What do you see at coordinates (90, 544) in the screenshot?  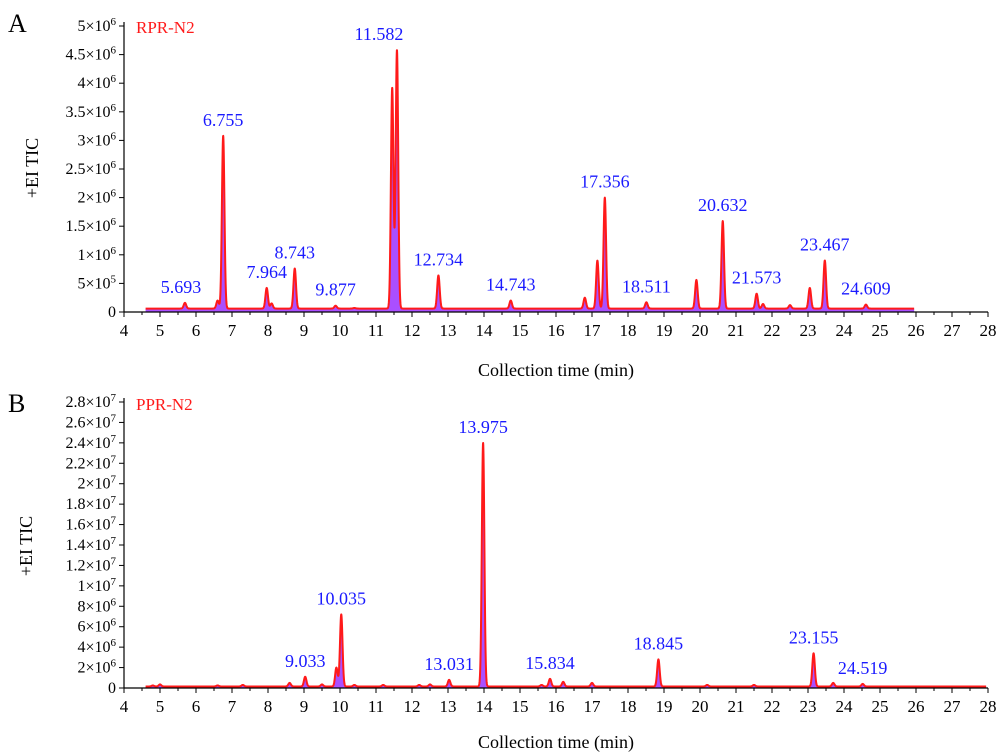 I see `y-tick-label: 1.4×10⁷` at bounding box center [90, 544].